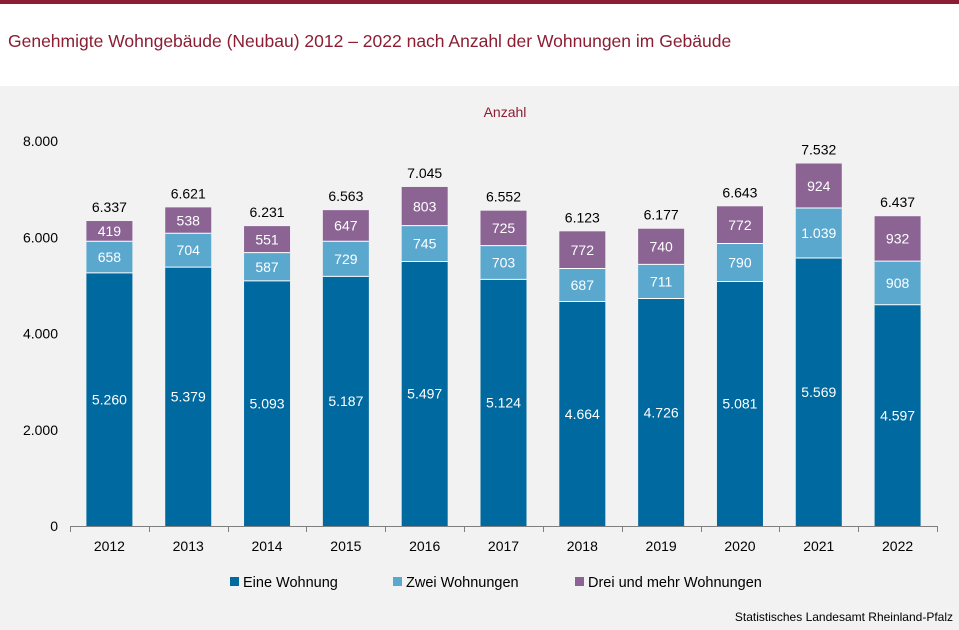 The height and width of the screenshot is (630, 959). I want to click on data-label: 4.597, so click(897, 415).